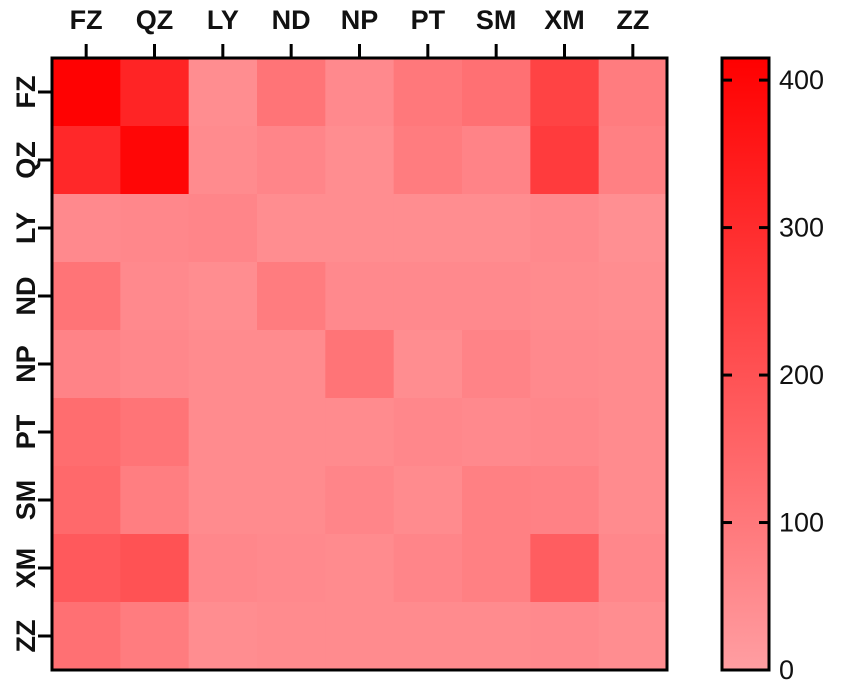 The width and height of the screenshot is (851, 693). Describe the element at coordinates (428, 636) in the screenshot. I see `heatmap-cell-zz-pt` at that location.